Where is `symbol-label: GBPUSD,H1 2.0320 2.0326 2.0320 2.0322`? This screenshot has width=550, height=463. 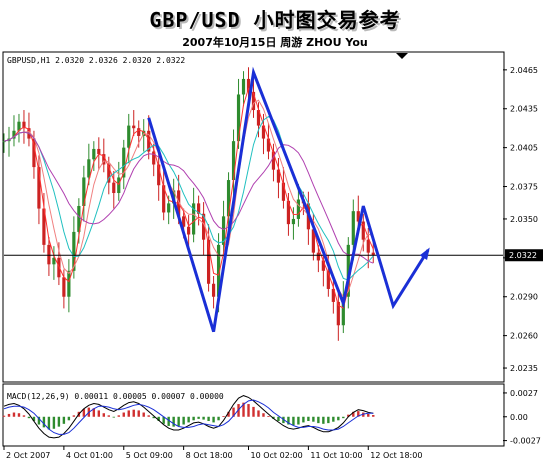 symbol-label: GBPUSD,H1 2.0320 2.0326 2.0320 2.0322 is located at coordinates (96, 60).